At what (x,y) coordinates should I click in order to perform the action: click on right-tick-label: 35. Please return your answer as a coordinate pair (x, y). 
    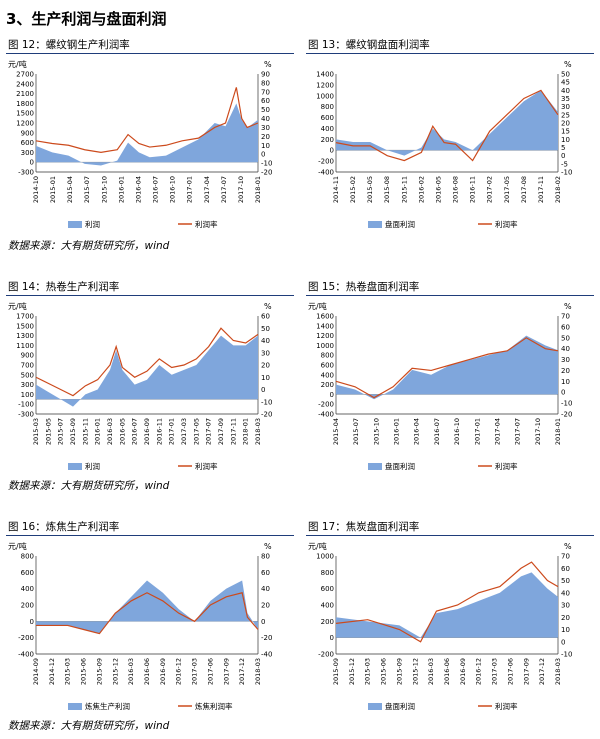
    Looking at the image, I should click on (565, 99).